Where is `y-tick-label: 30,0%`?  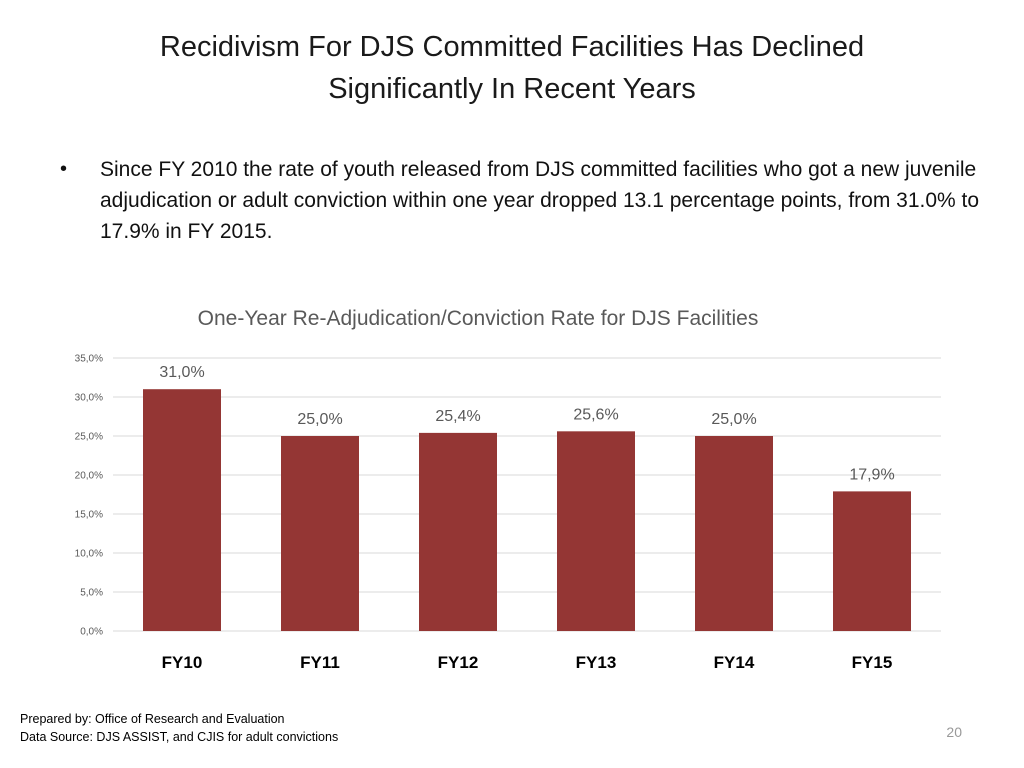
y-tick-label: 30,0% is located at coordinates (89, 398).